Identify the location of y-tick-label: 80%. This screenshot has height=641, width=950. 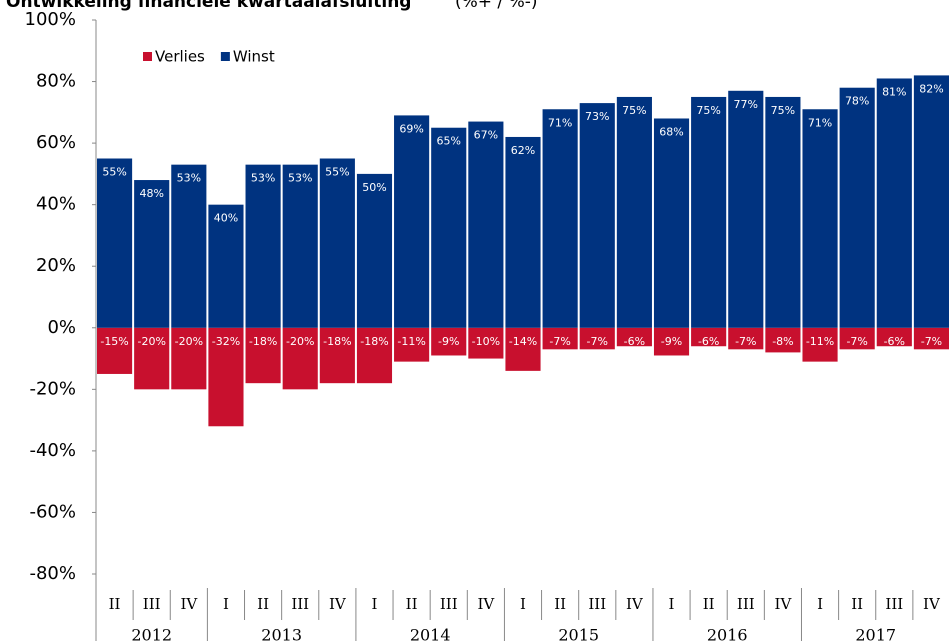
(56, 81).